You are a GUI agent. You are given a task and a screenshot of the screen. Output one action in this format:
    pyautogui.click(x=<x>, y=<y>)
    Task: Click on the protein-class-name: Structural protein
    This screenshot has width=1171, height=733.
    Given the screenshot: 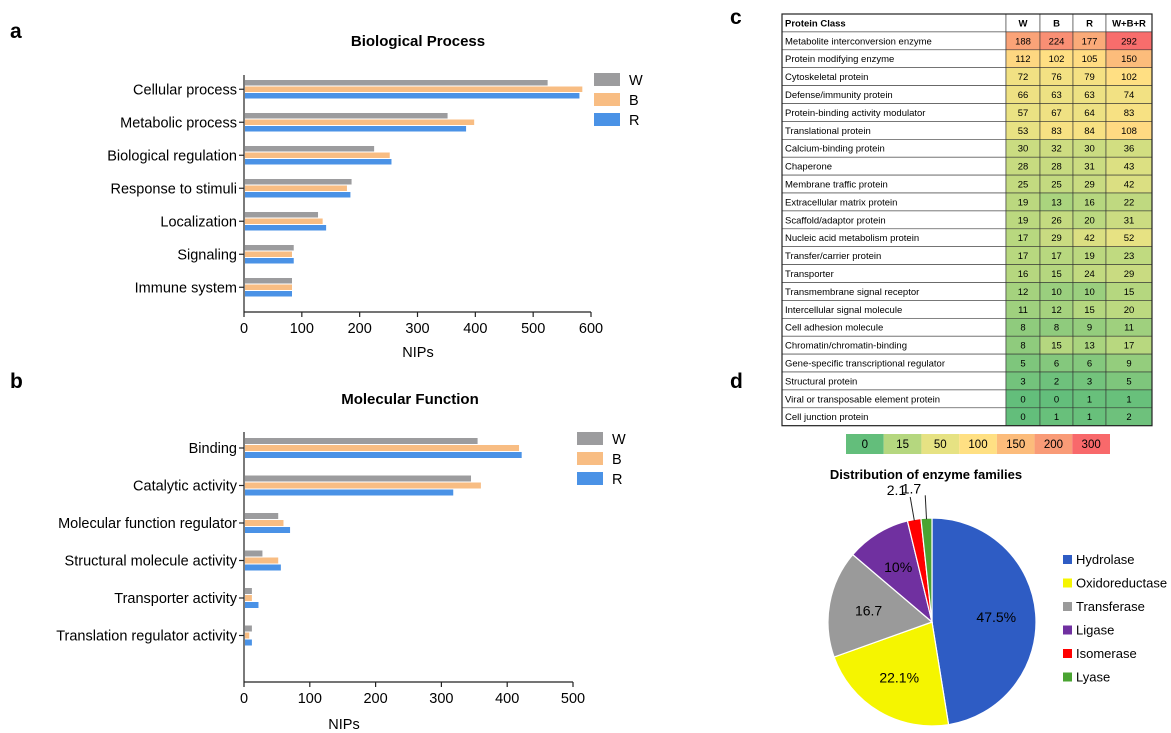 What is the action you would take?
    pyautogui.click(x=821, y=381)
    